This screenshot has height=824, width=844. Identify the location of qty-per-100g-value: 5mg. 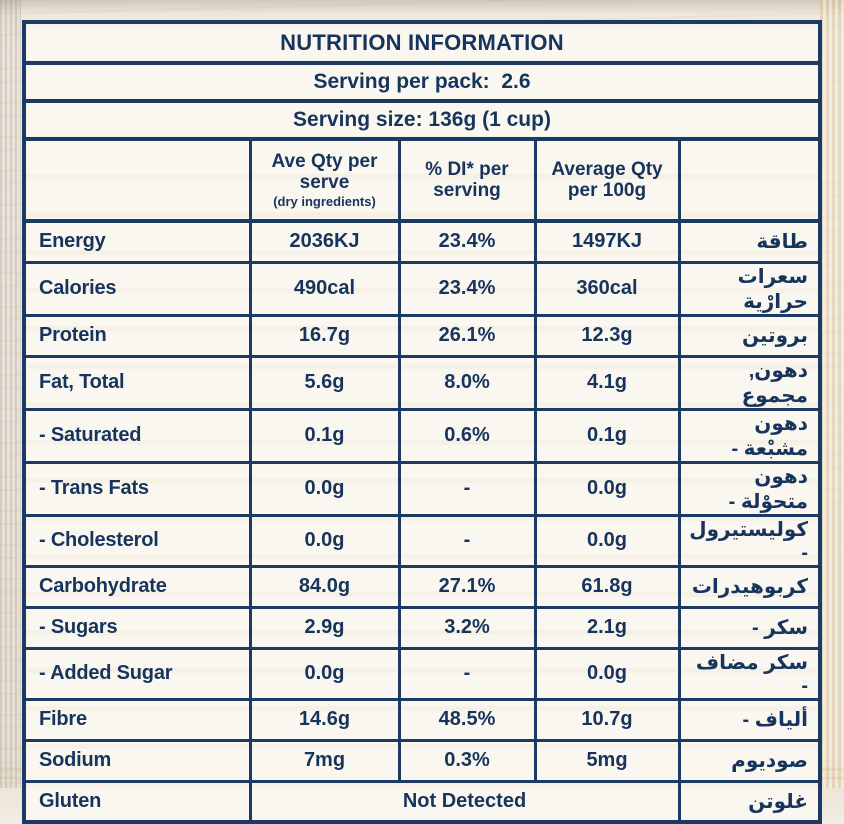
(607, 760).